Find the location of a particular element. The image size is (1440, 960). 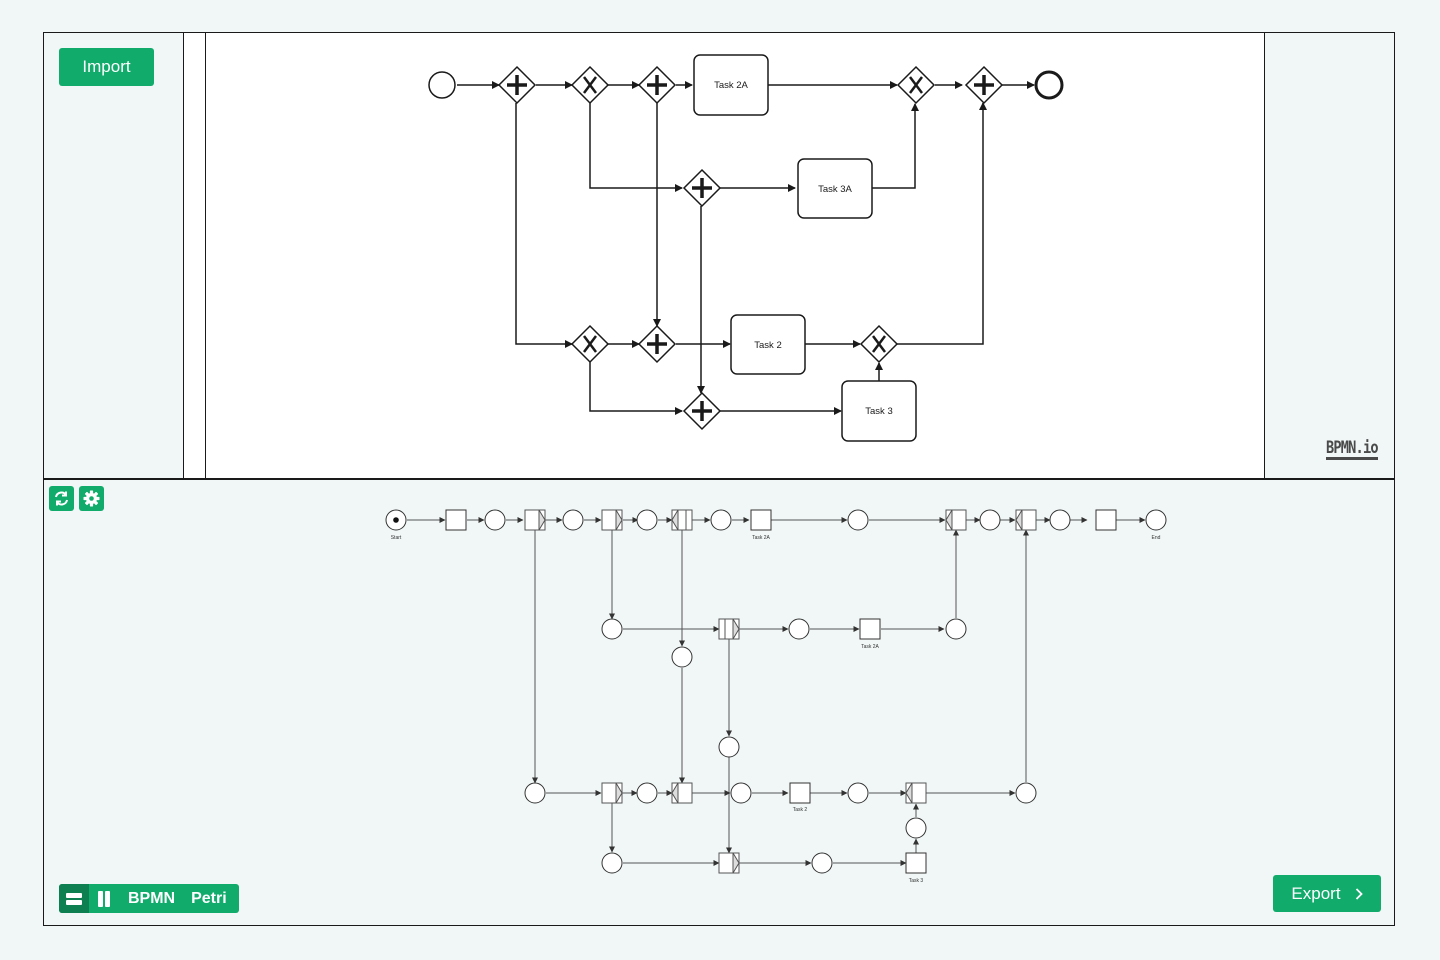

import-button: Import is located at coordinates (106, 67).